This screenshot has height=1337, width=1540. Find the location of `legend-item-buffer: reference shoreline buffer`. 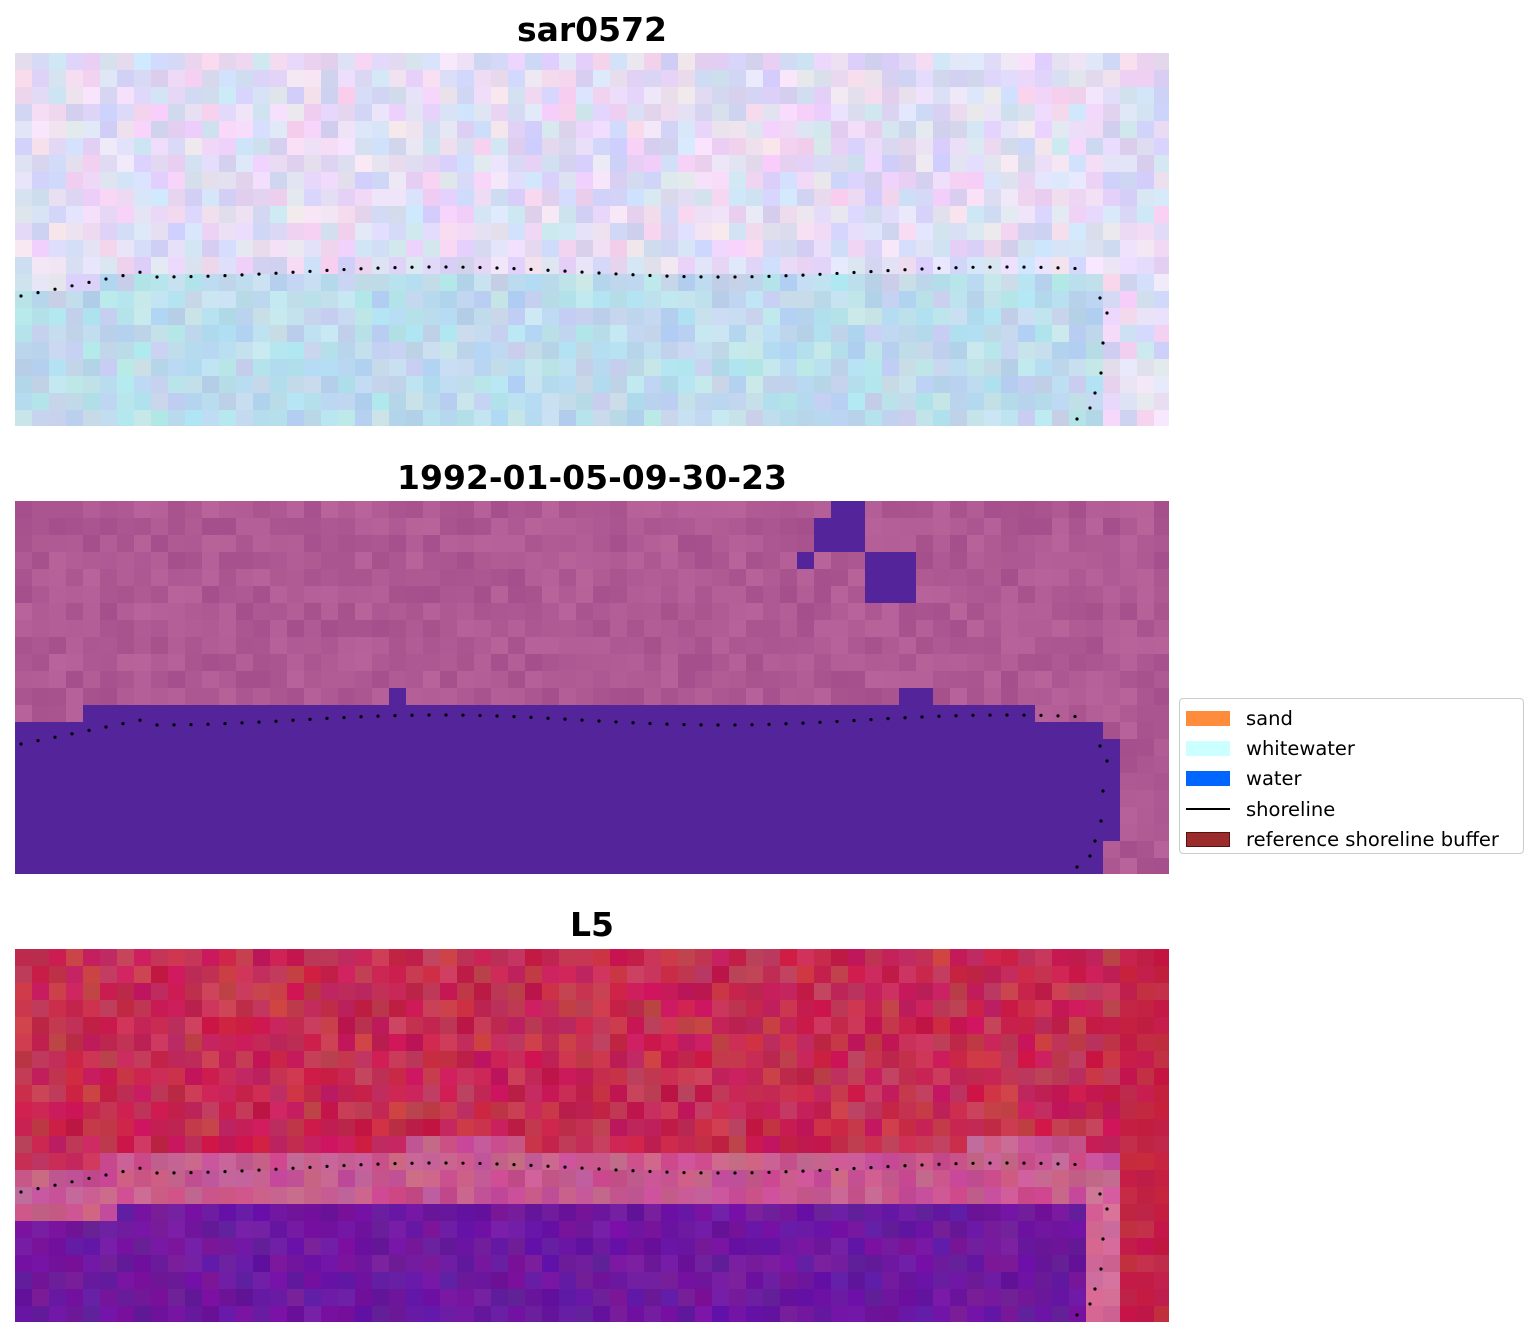

legend-item-buffer: reference shoreline buffer is located at coordinates (1351, 839).